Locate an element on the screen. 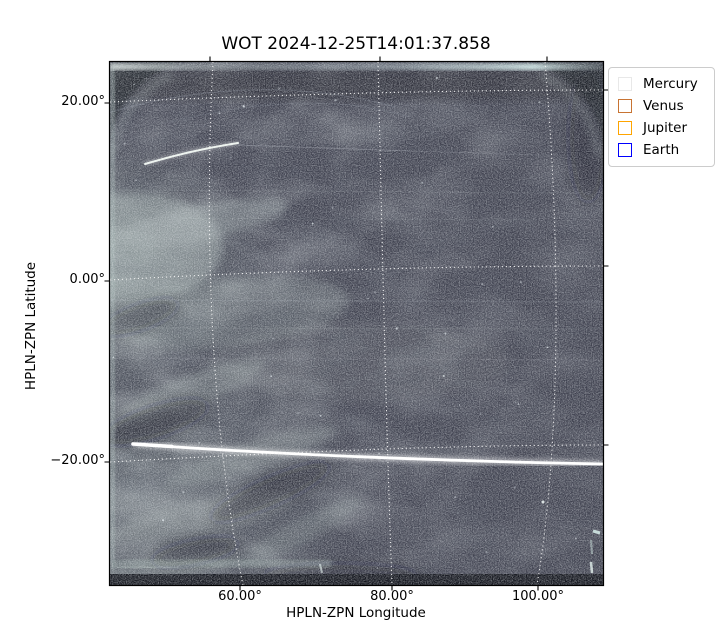 Image resolution: width=720 pixels, height=640 pixels. x-tick-label: 80.00° is located at coordinates (392, 596).